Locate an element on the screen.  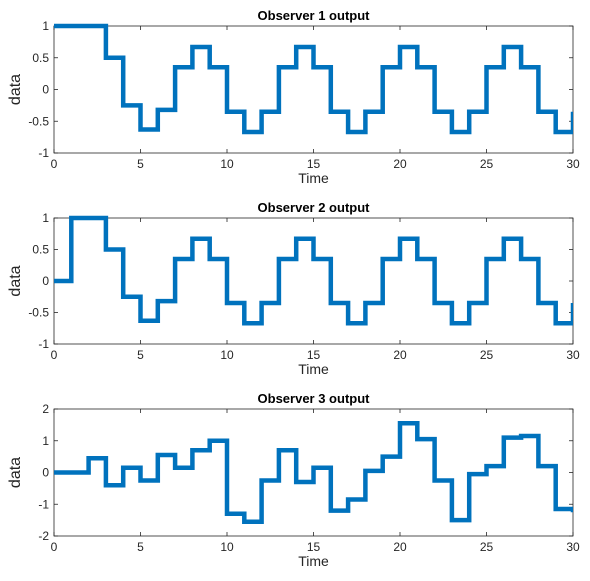
chart-title: Observer 2 output is located at coordinates (314, 207).